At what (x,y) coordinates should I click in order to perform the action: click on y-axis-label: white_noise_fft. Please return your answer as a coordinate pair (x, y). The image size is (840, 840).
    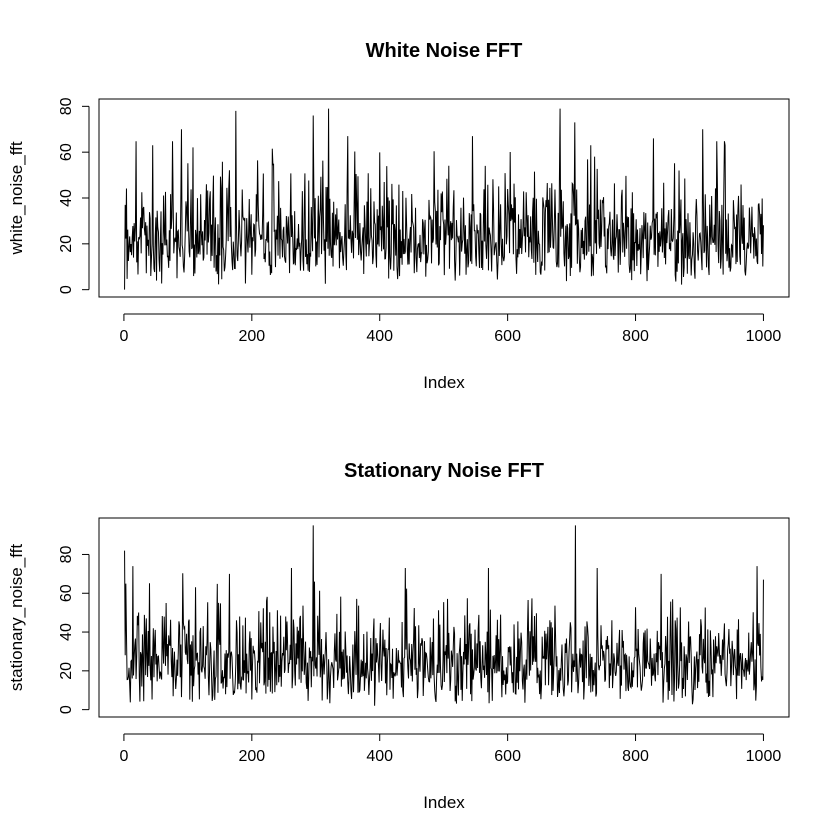
    Looking at the image, I should click on (16, 198).